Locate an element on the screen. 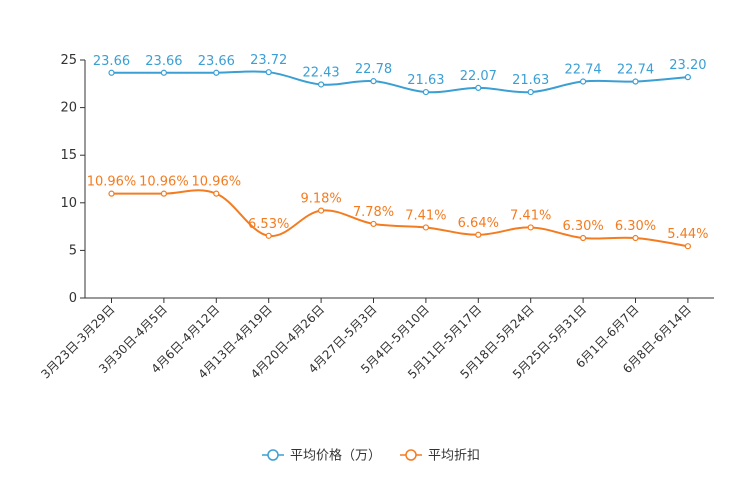 Image resolution: width=744 pixels, height=496 pixels. legend-item: 平均折扣 is located at coordinates (440, 456).